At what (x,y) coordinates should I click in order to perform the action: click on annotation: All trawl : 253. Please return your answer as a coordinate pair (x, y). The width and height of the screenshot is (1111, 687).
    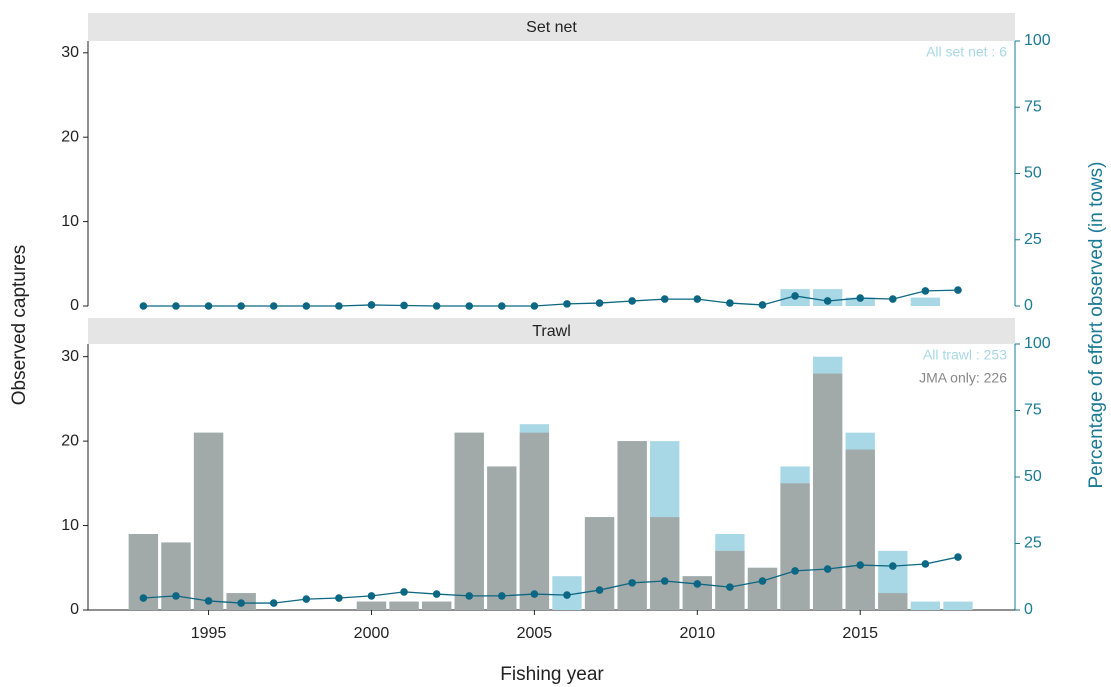
    Looking at the image, I should click on (965, 355).